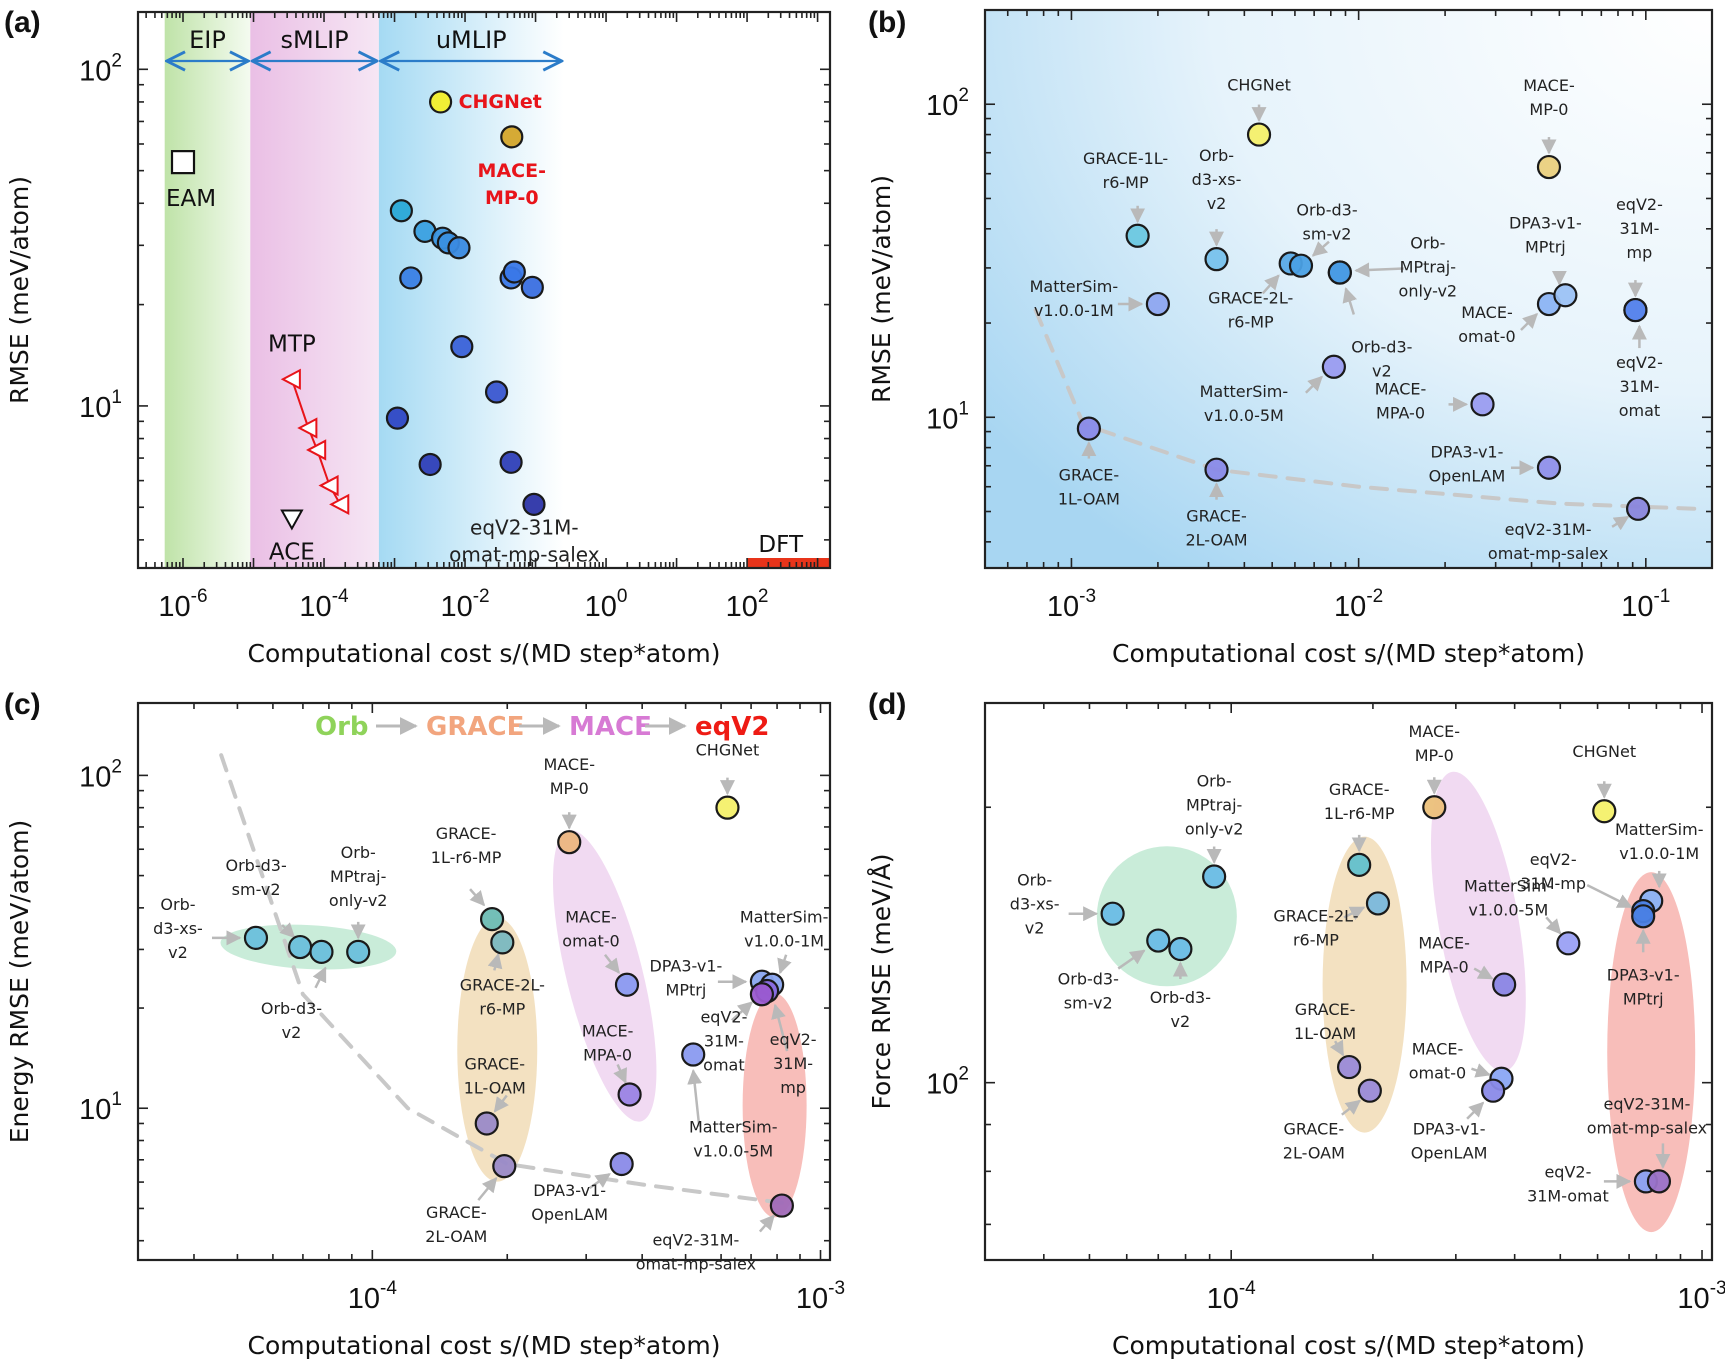 This screenshot has width=1725, height=1365. Describe the element at coordinates (1651, 1052) in the screenshot. I see `group-eqv2-region` at that location.